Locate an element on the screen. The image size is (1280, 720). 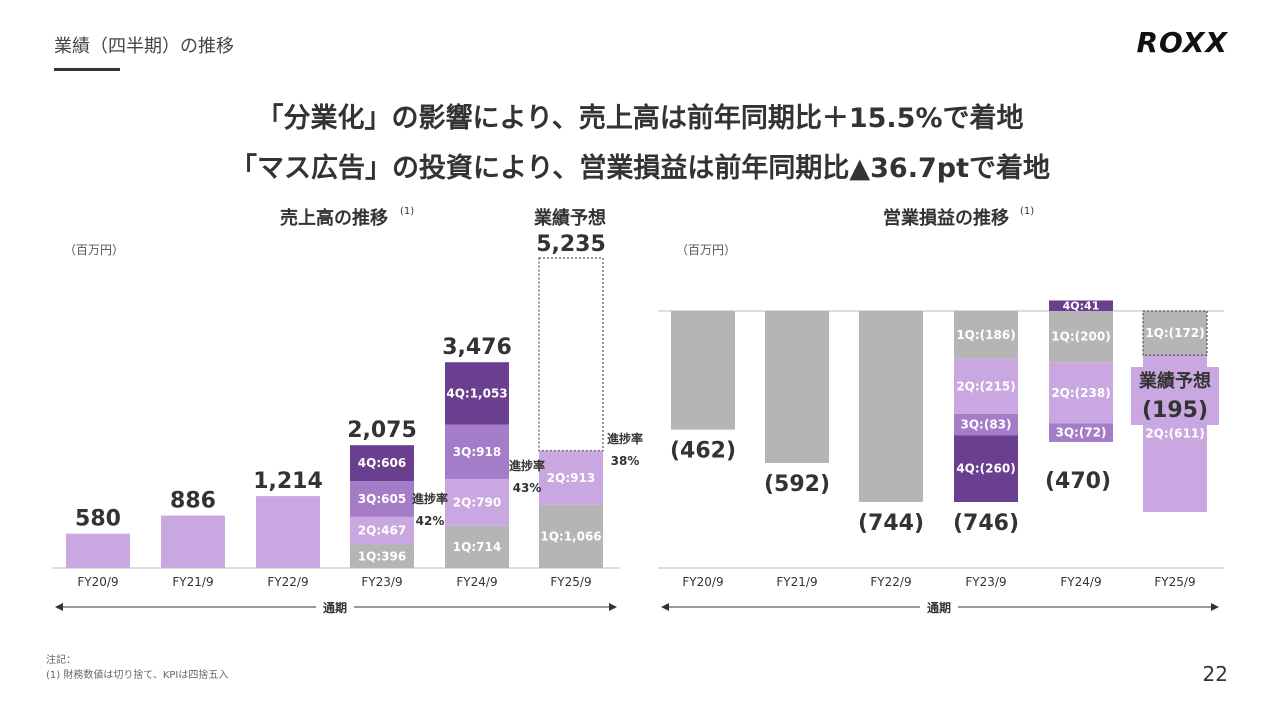
oi-segment-label: 2Q:(611) is located at coordinates (1174, 434).